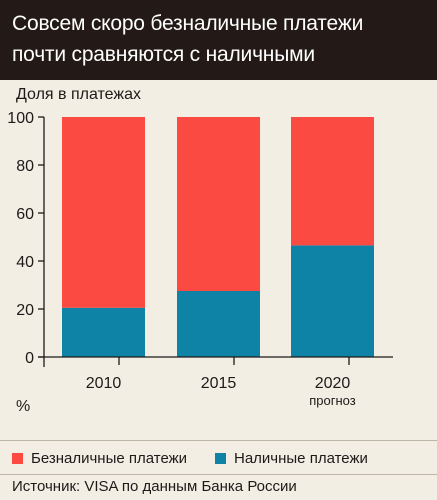  Describe the element at coordinates (103, 332) in the screenshot. I see `bar-2010-cash` at that location.